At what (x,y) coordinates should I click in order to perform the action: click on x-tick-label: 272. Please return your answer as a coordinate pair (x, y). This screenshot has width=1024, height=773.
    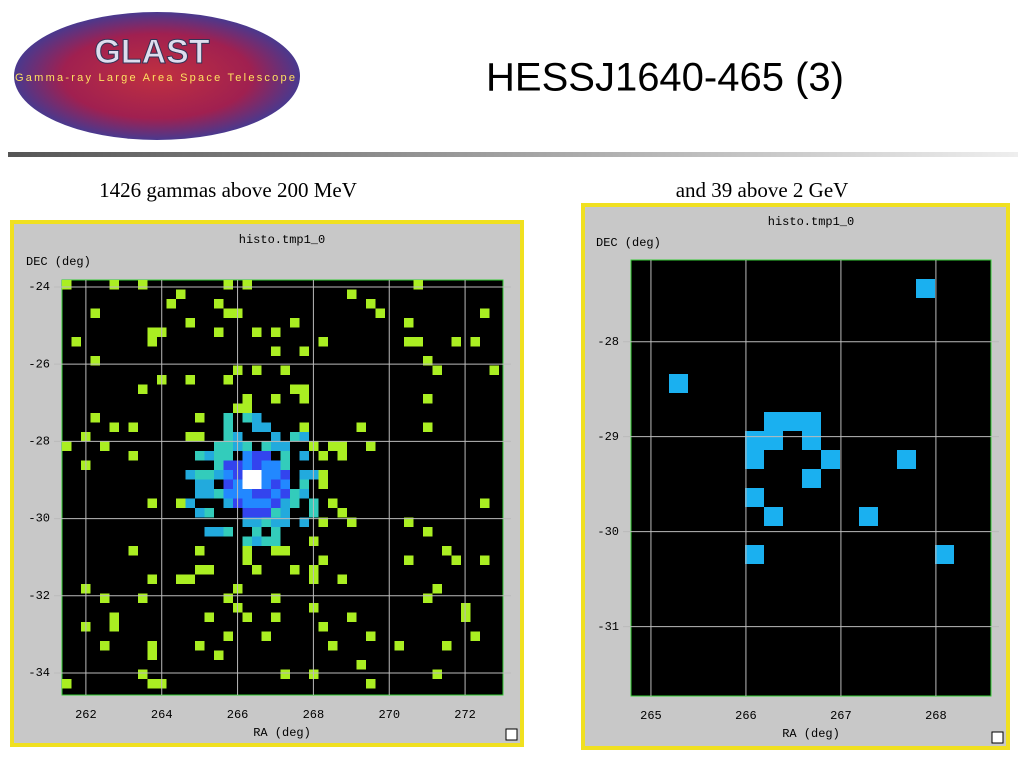
    Looking at the image, I should click on (465, 715).